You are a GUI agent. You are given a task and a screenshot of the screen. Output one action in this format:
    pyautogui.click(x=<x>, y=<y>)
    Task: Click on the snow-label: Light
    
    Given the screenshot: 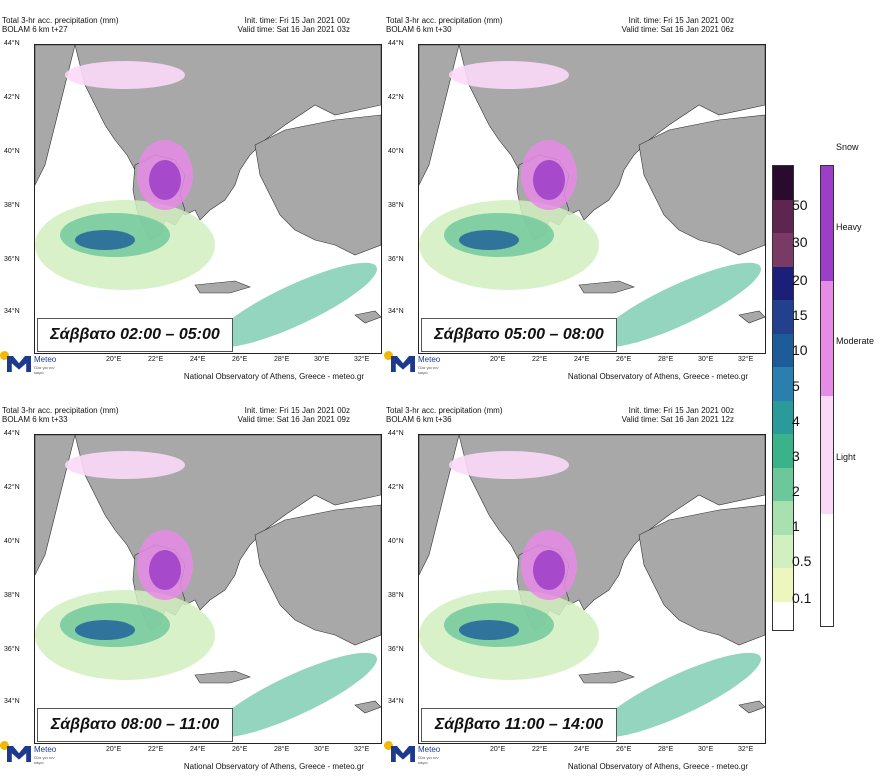 What is the action you would take?
    pyautogui.click(x=846, y=457)
    